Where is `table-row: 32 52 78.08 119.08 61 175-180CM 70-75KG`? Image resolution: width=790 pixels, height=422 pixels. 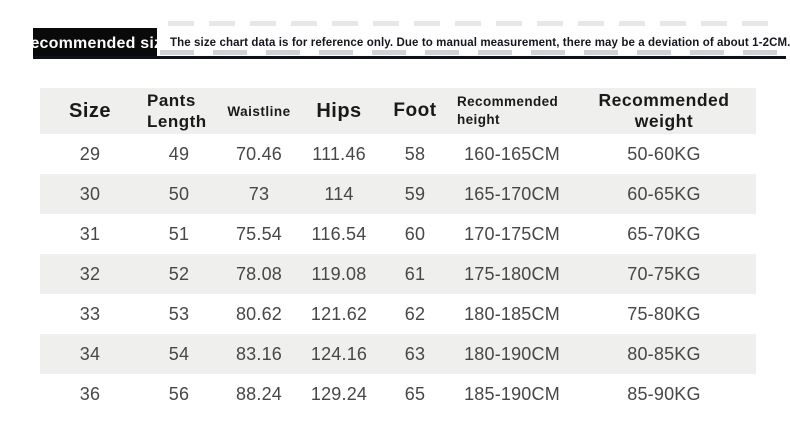 table-row: 32 52 78.08 119.08 61 175-180CM 70-75KG is located at coordinates (398, 274).